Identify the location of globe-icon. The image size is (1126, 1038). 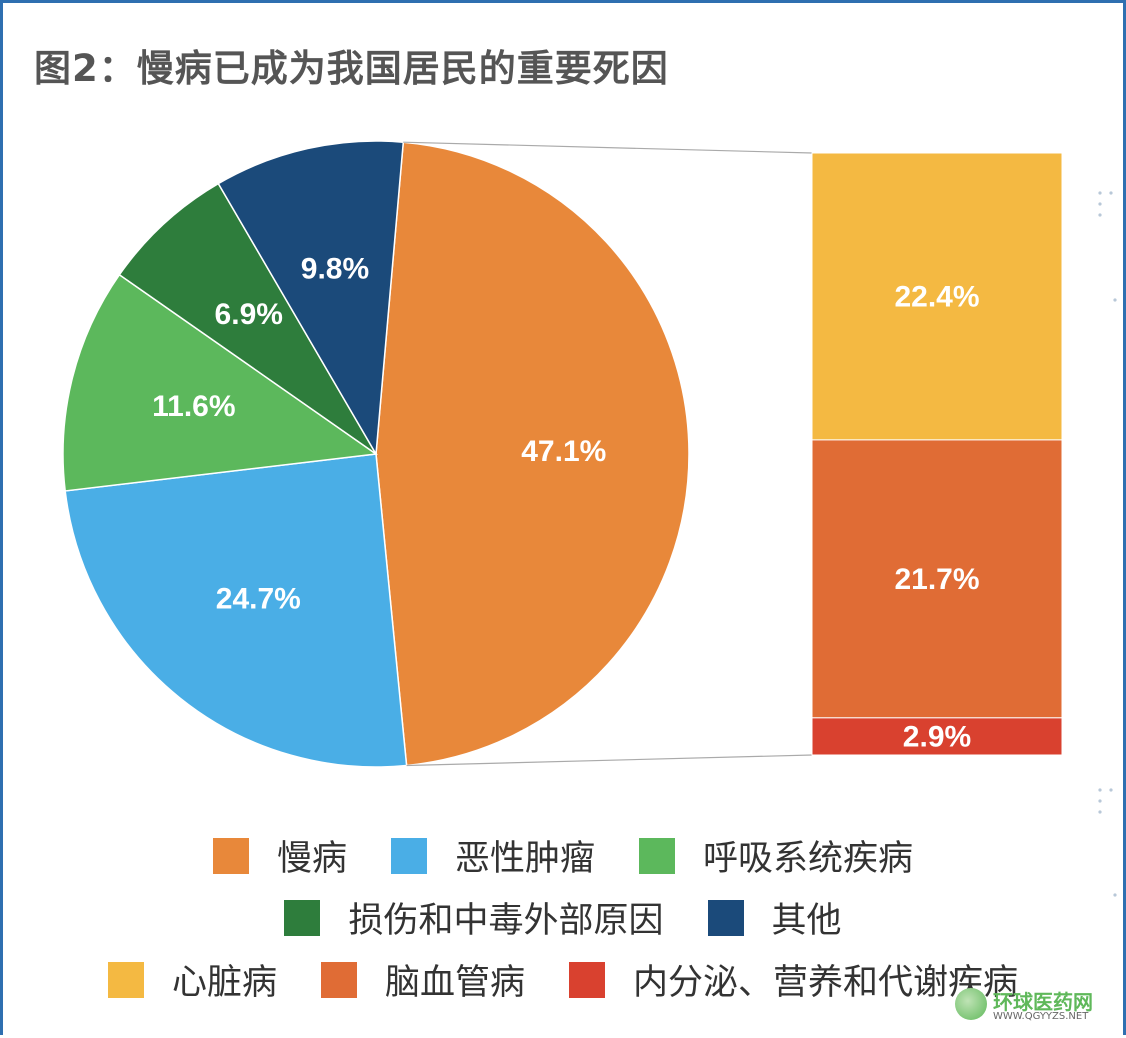
(971, 1004).